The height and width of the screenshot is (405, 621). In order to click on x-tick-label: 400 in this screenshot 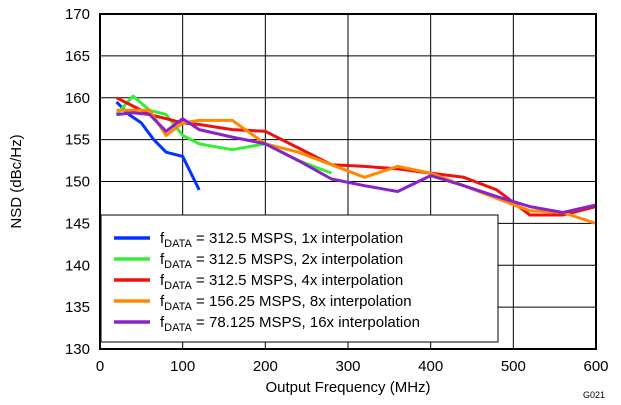, I will do `click(430, 366)`.